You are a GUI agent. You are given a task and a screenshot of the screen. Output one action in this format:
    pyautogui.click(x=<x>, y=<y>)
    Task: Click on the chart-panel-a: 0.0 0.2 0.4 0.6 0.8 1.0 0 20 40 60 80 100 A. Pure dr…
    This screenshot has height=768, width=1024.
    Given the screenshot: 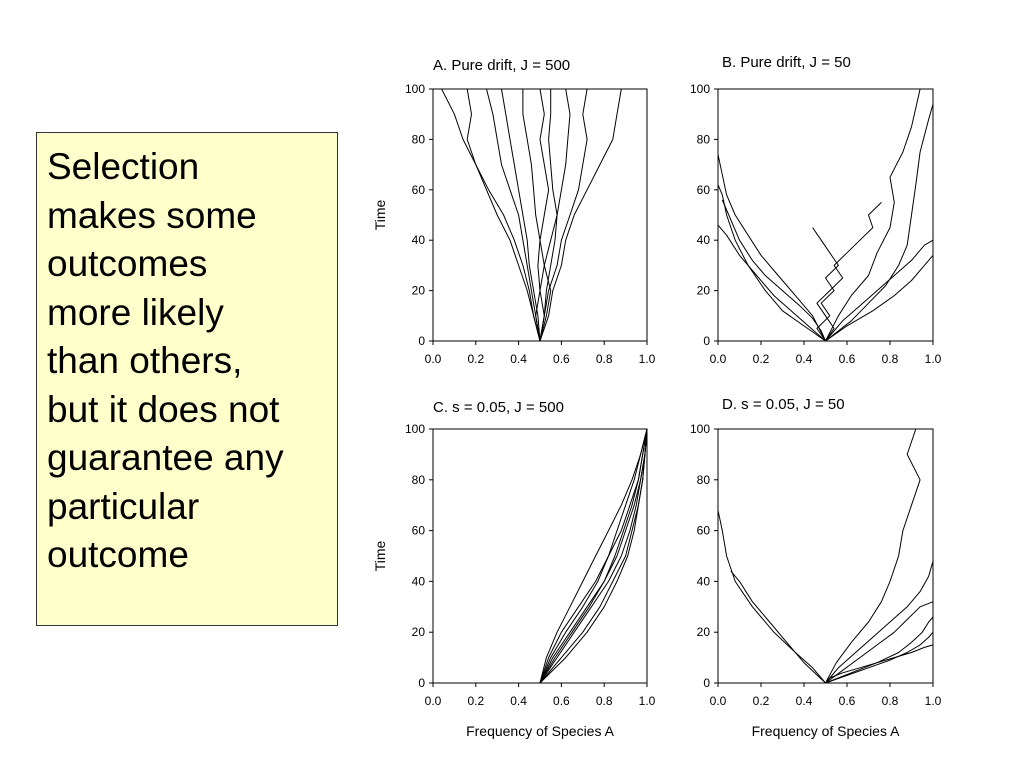 What is the action you would take?
    pyautogui.click(x=514, y=211)
    